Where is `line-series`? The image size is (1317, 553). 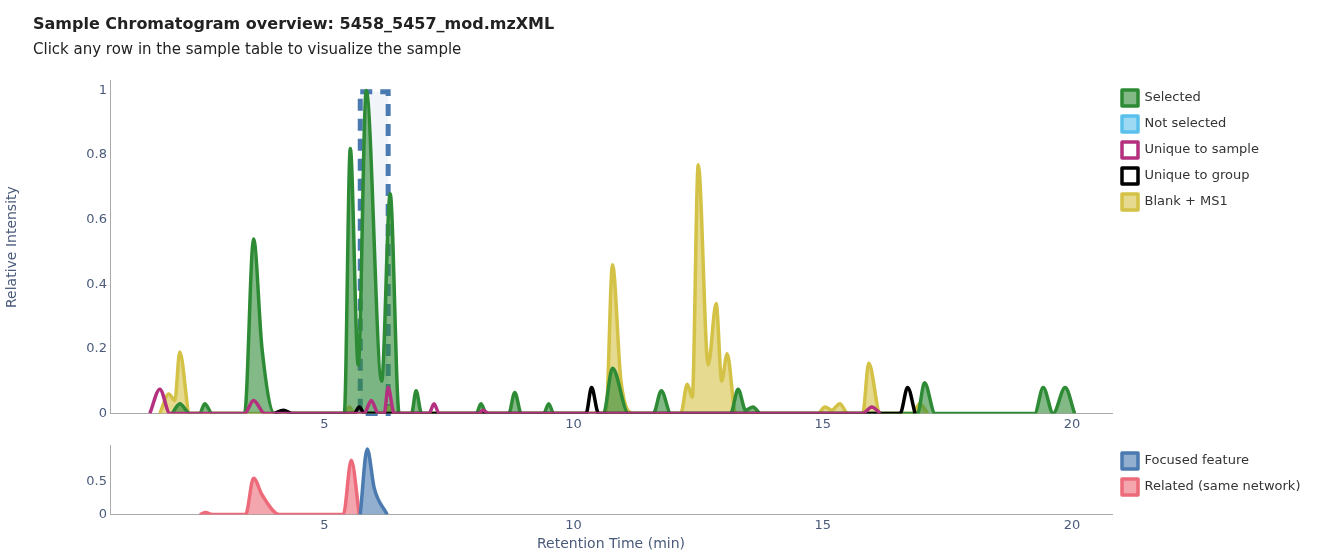 line-series is located at coordinates (515, 399).